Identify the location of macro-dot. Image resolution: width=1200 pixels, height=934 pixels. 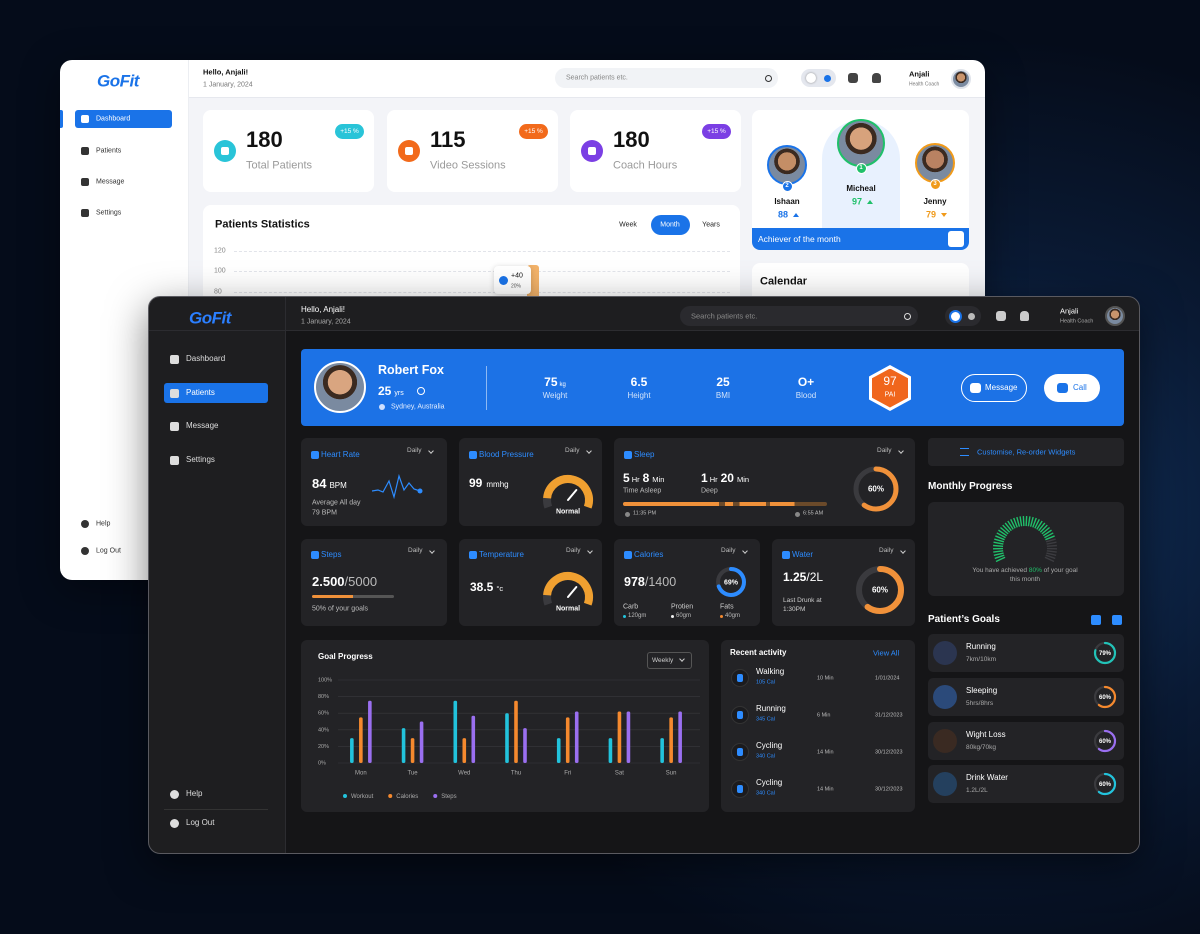
(624, 616).